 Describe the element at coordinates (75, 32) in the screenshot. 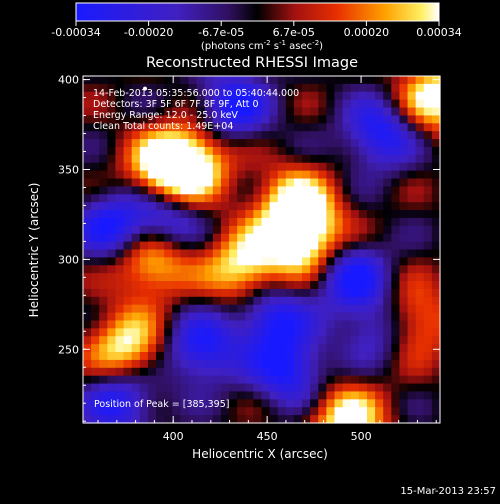

I see `colorbar-tick-label: -0.00034` at that location.